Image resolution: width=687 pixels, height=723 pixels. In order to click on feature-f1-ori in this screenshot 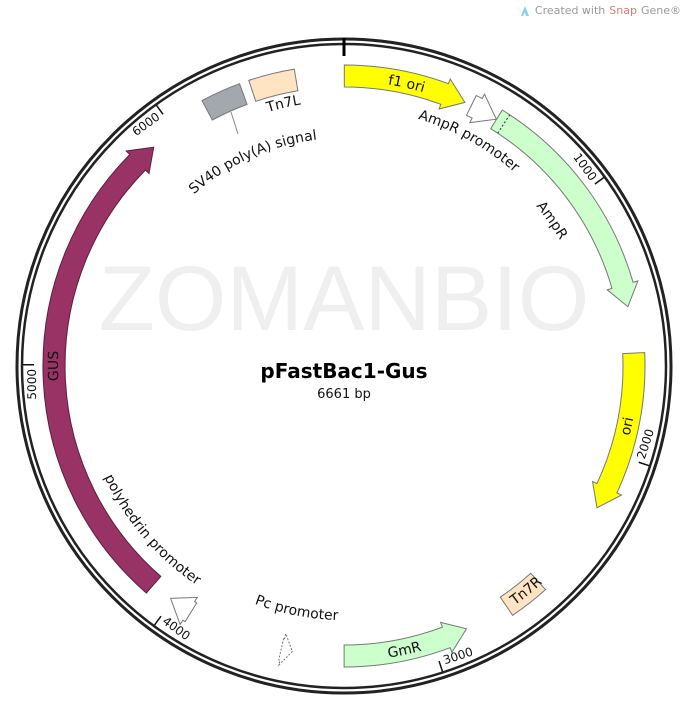, I will do `click(404, 87)`.